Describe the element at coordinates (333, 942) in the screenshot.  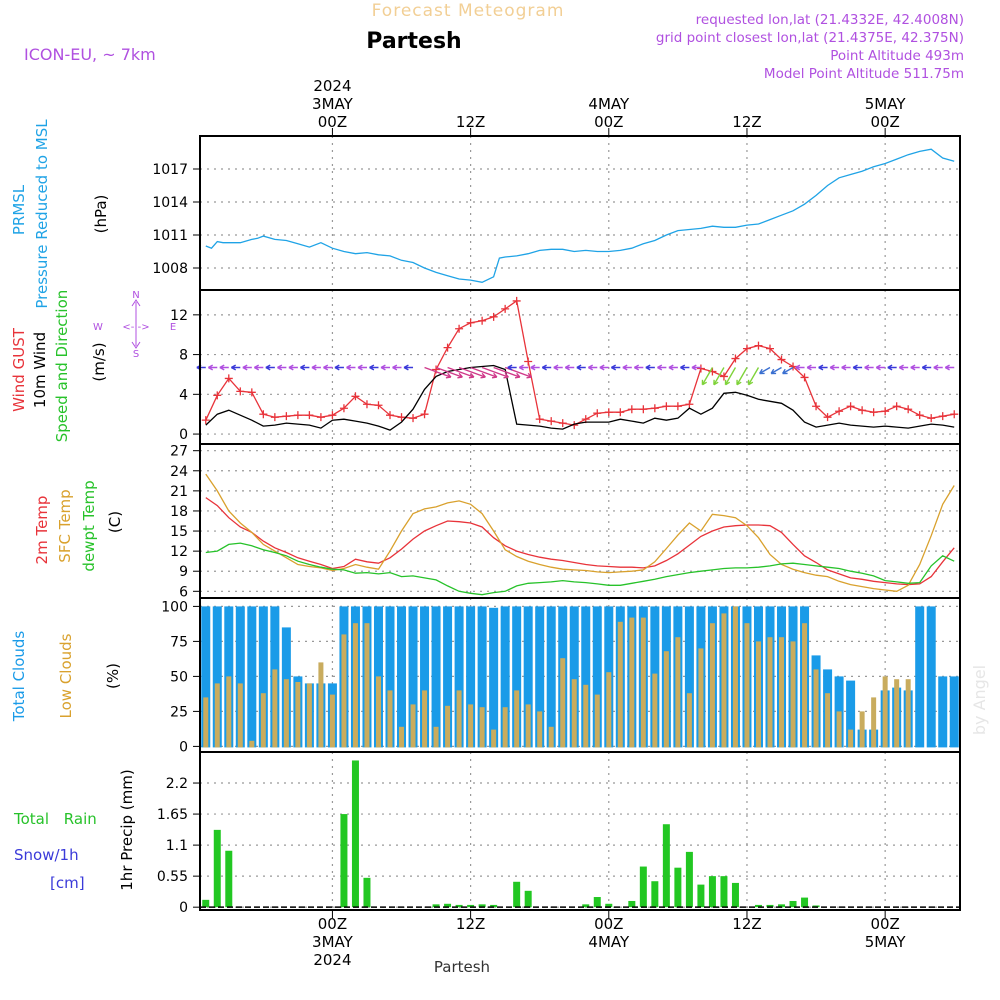
I see `bottom-time-label: 3MAY` at that location.